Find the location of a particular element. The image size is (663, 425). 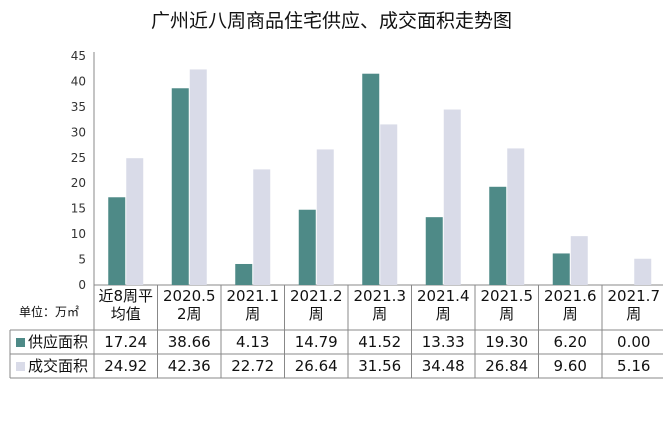

x-tick-label: 2021.1 is located at coordinates (253, 296).